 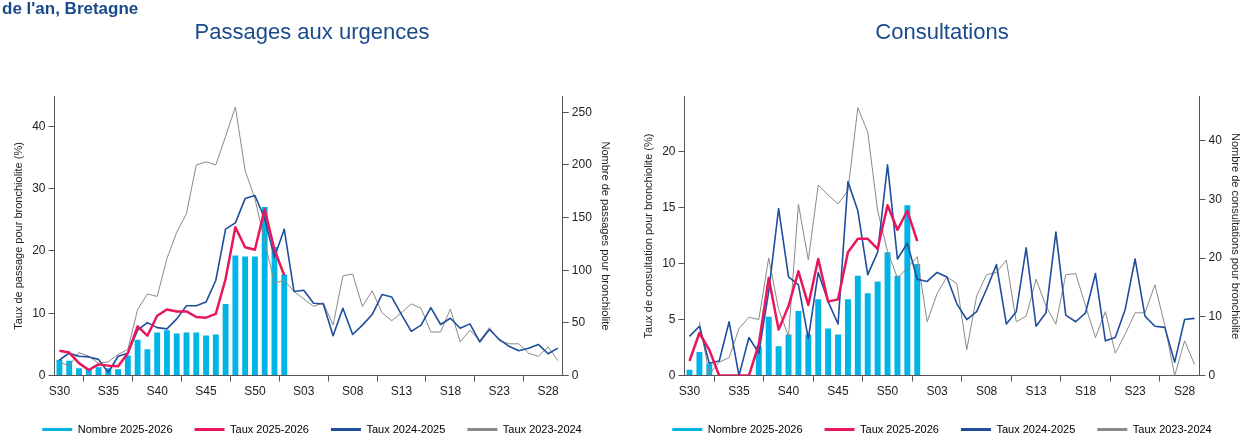 What do you see at coordinates (942, 32) in the screenshot?
I see `chart-title: Consultations` at bounding box center [942, 32].